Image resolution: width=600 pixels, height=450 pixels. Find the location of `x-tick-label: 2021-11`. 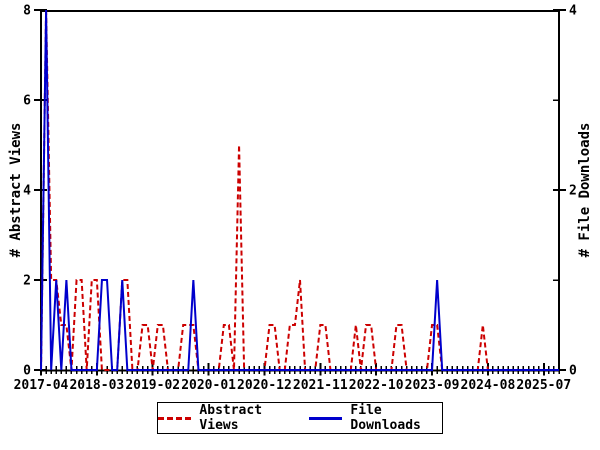

x-tick-label: 2021-11 is located at coordinates (320, 385).